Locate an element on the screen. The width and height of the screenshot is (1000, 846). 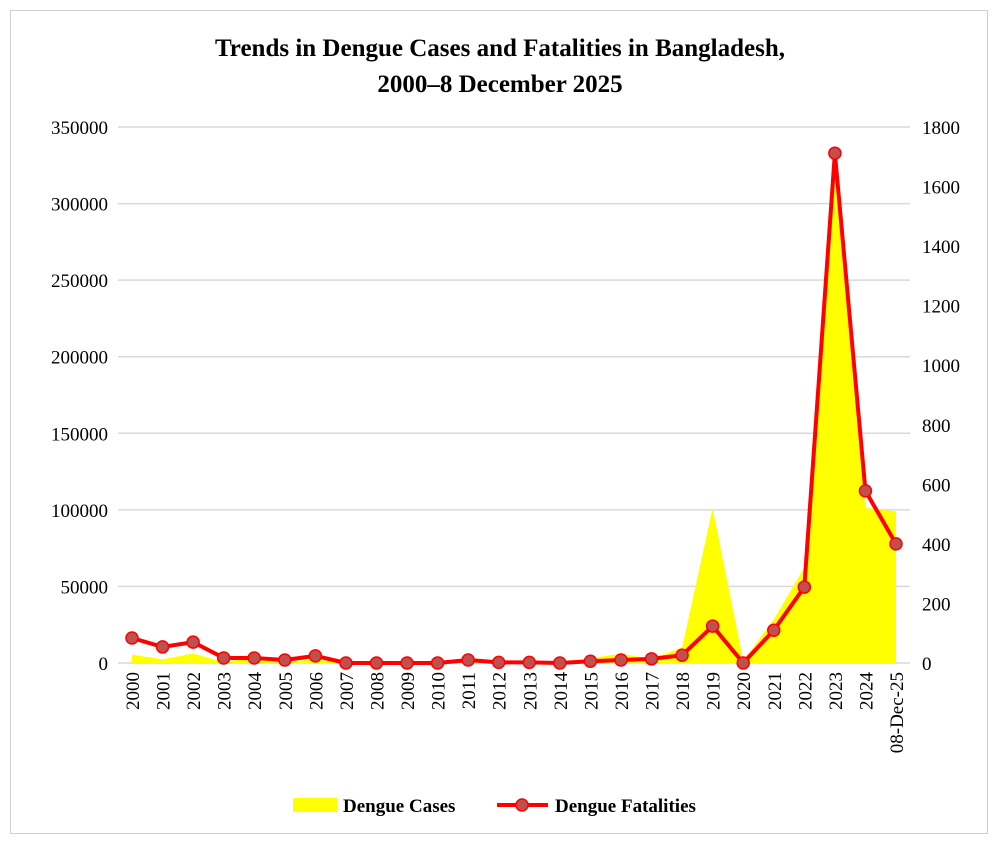
left-axis-tick-label: 300000 is located at coordinates (79, 205).